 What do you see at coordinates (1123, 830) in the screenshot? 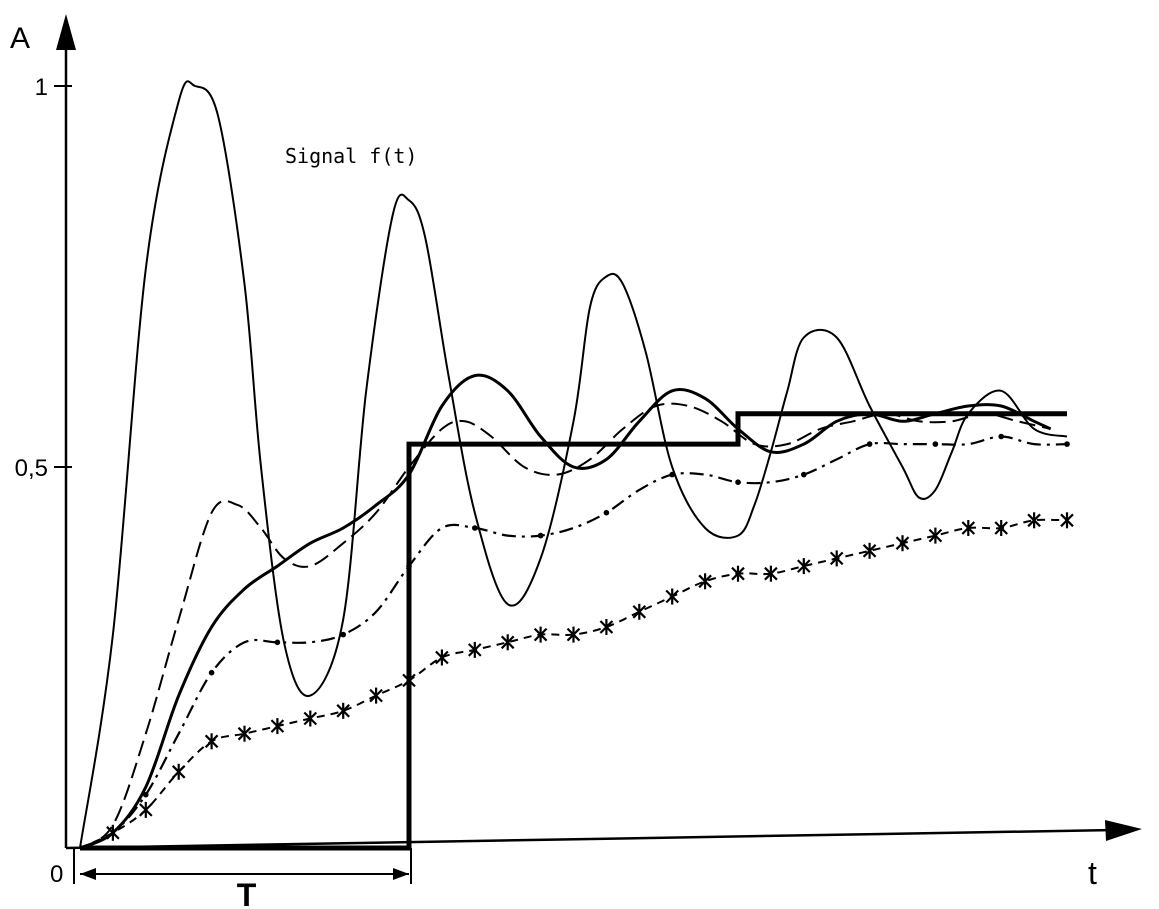
I see `x-axis-arrow` at bounding box center [1123, 830].